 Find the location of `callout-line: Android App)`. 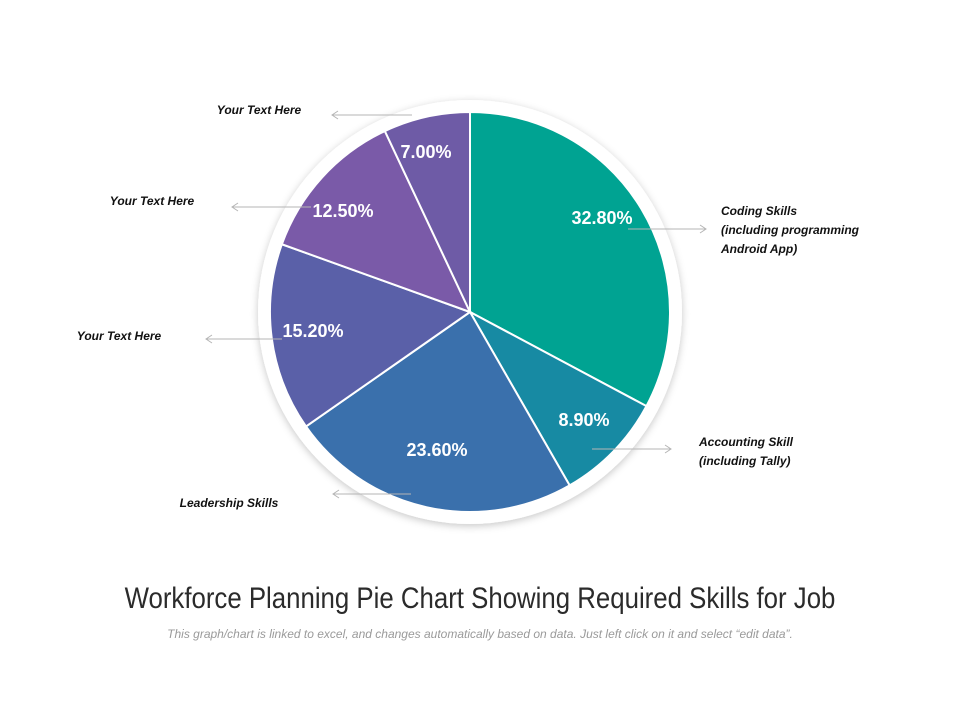

callout-line: Android App) is located at coordinates (758, 249).